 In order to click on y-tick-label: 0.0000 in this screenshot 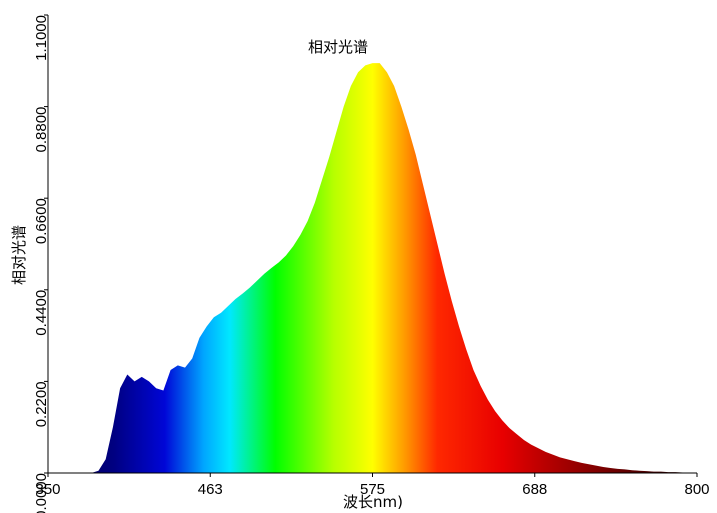, I will do `click(41, 493)`.